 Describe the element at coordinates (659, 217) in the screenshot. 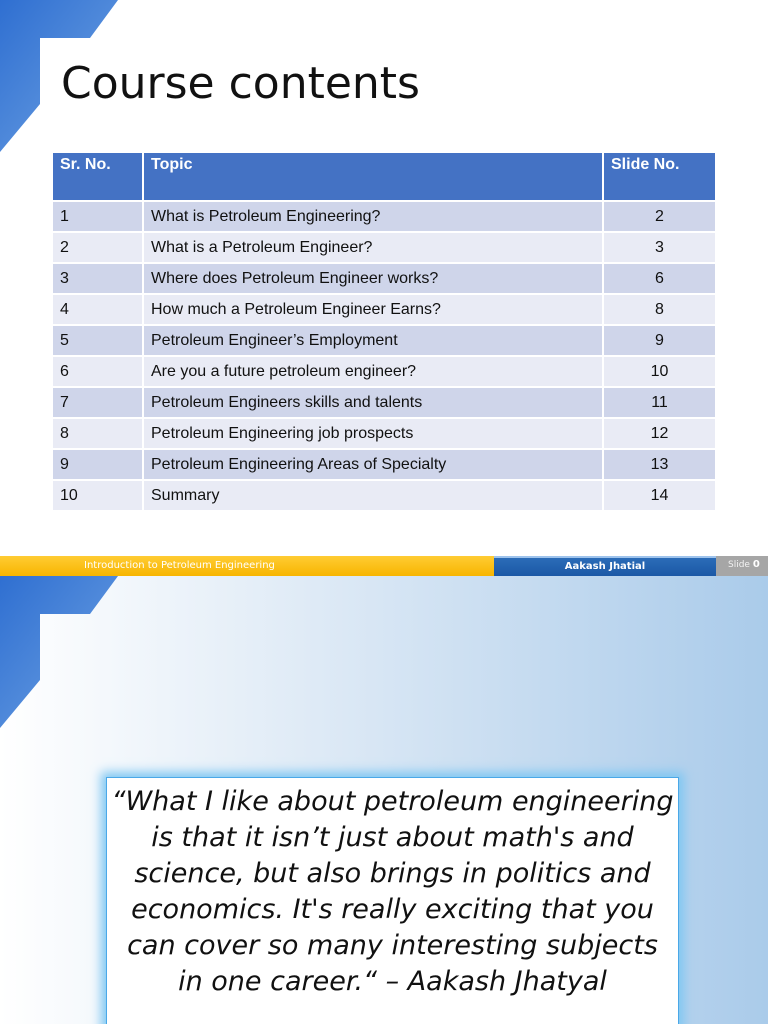

I see `cell-slide-no: 2` at that location.